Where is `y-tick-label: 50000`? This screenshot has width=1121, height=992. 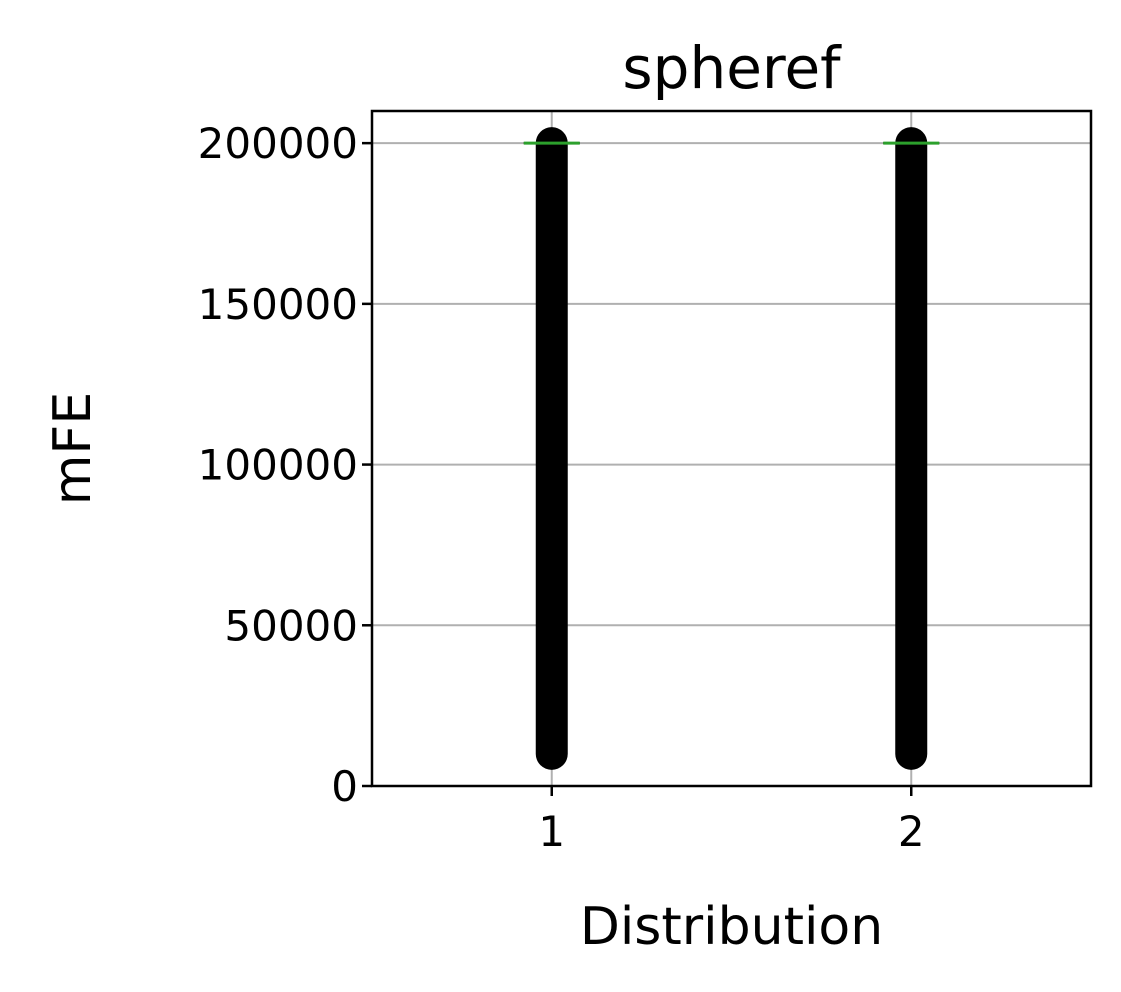 y-tick-label: 50000 is located at coordinates (291, 625).